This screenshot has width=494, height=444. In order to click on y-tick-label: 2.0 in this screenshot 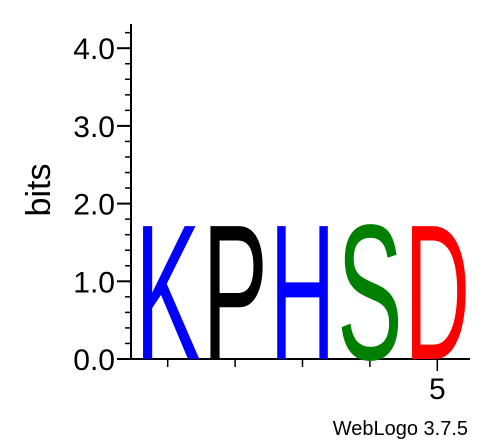, I will do `click(94, 205)`.